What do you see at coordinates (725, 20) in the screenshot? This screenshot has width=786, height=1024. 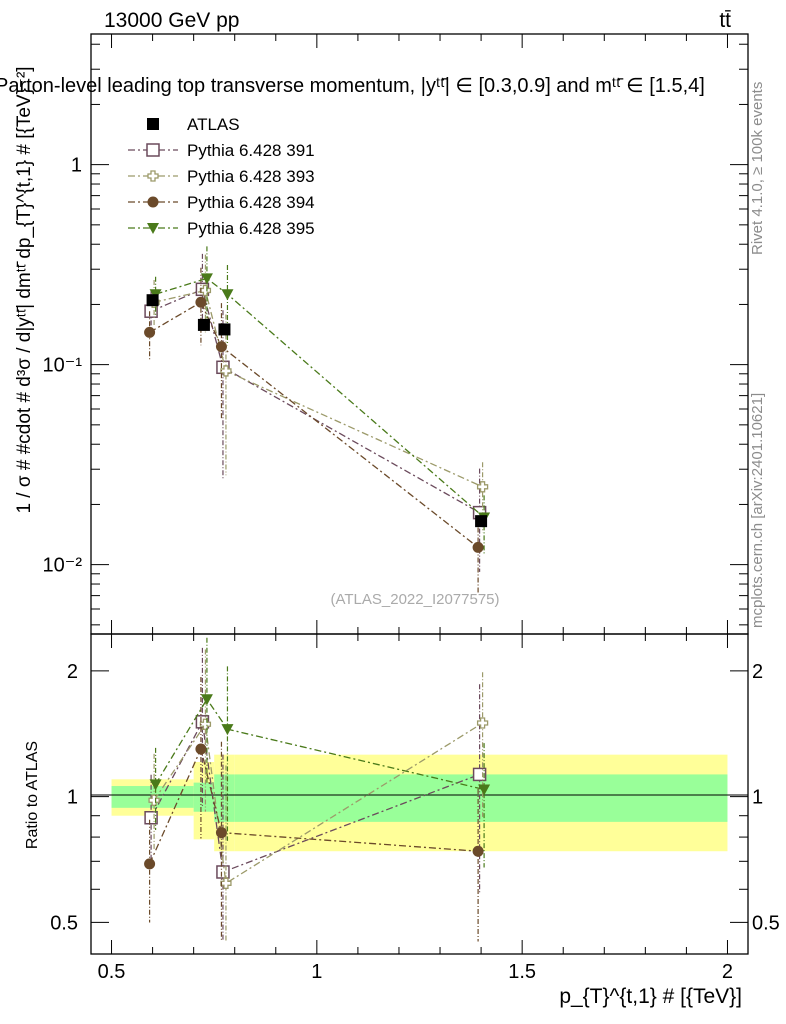 I see `process-label: tt̄` at bounding box center [725, 20].